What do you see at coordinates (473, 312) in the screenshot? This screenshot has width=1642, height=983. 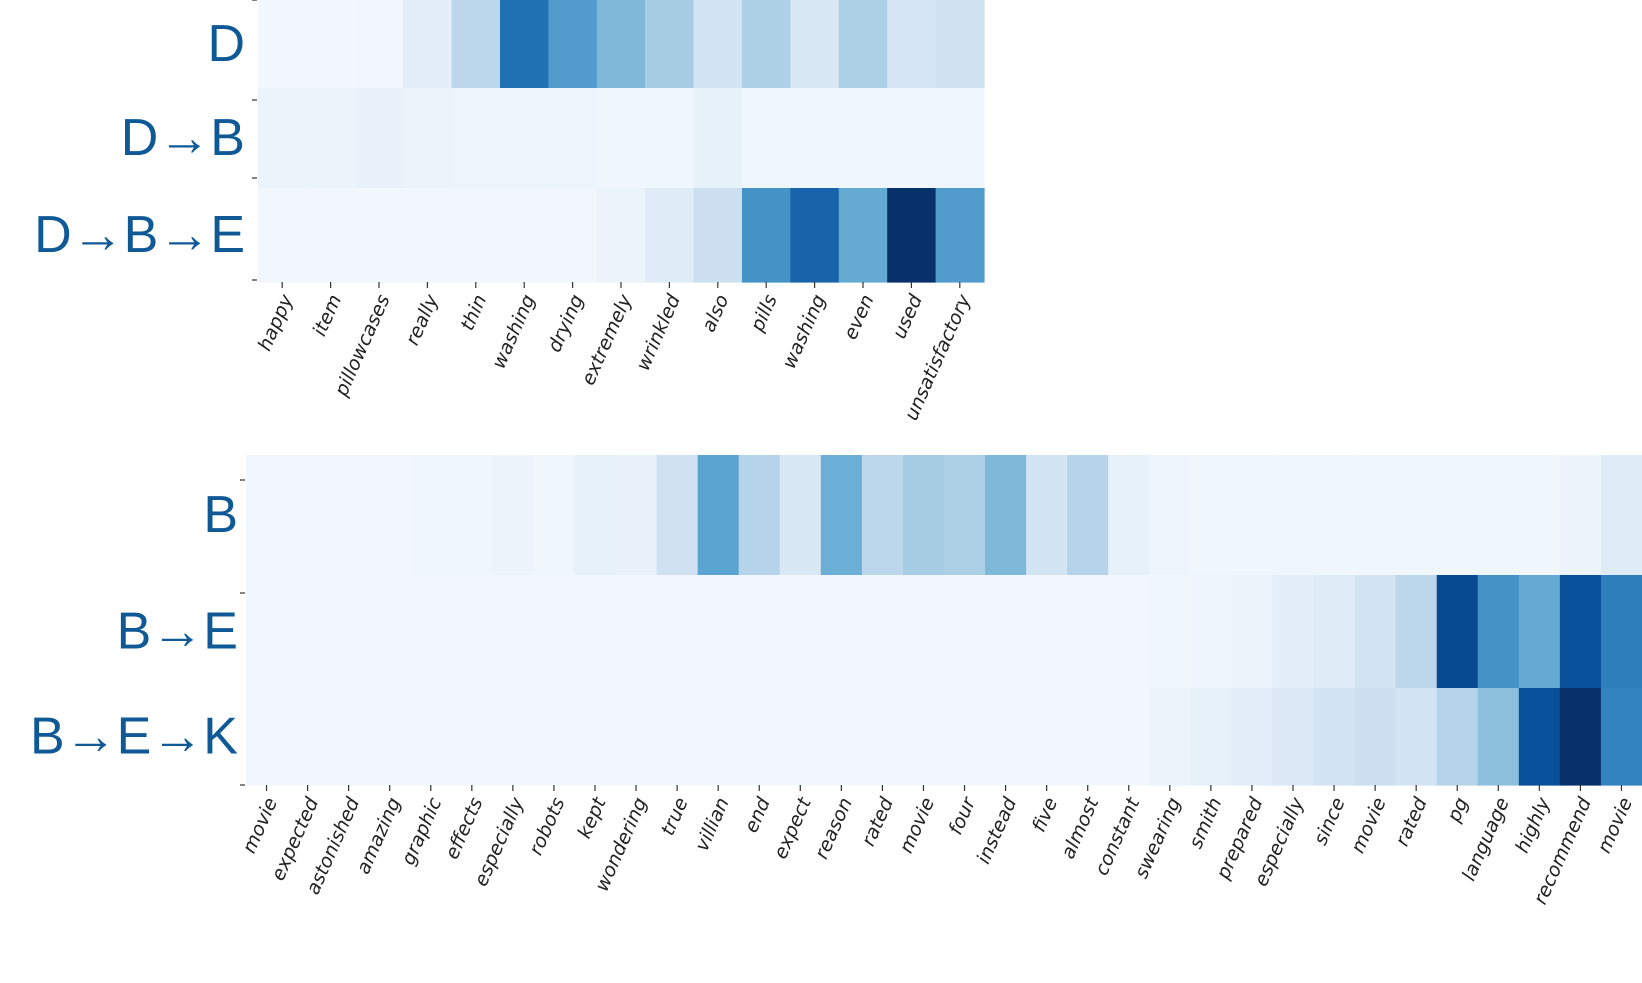 I see `column-label: thin` at bounding box center [473, 312].